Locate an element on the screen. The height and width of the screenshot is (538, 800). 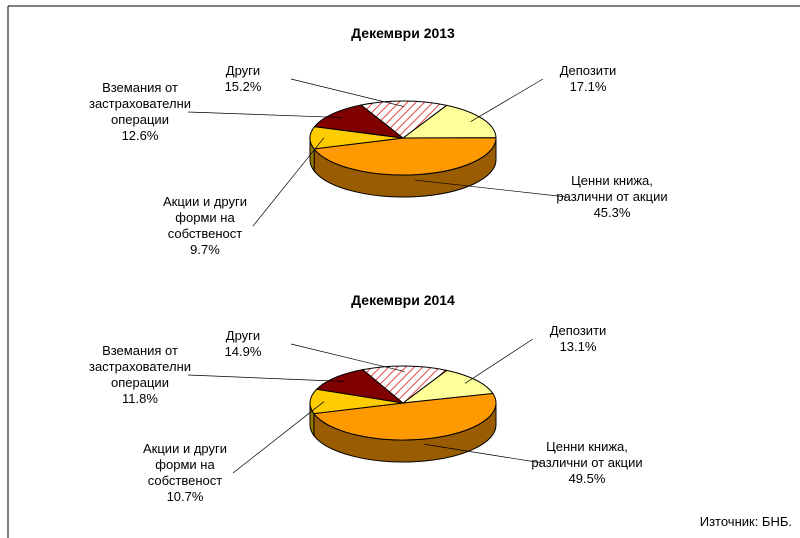
slice-value-label: 45.3% is located at coordinates (612, 212).